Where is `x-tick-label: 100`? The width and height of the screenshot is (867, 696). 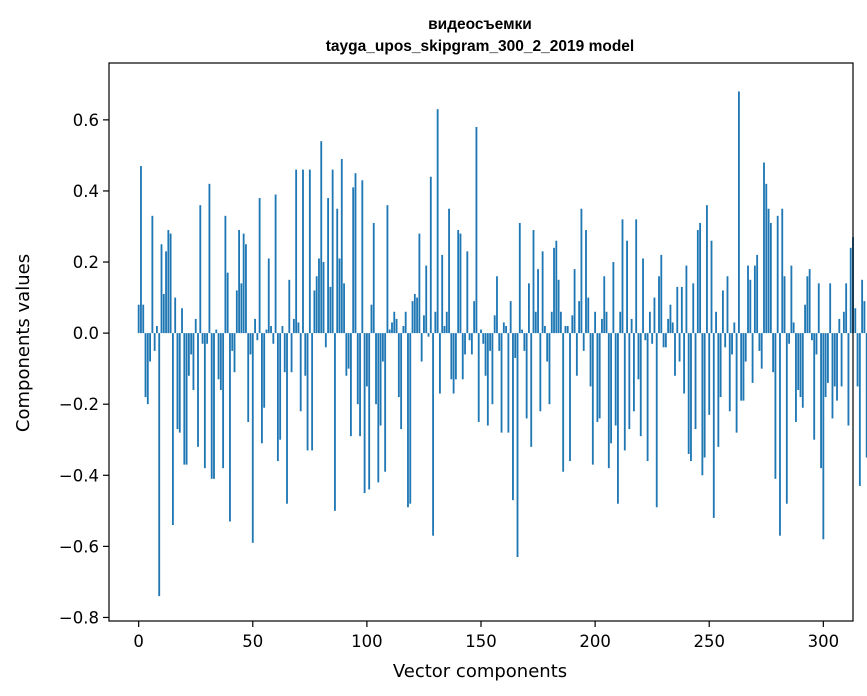
x-tick-label: 100 is located at coordinates (367, 641).